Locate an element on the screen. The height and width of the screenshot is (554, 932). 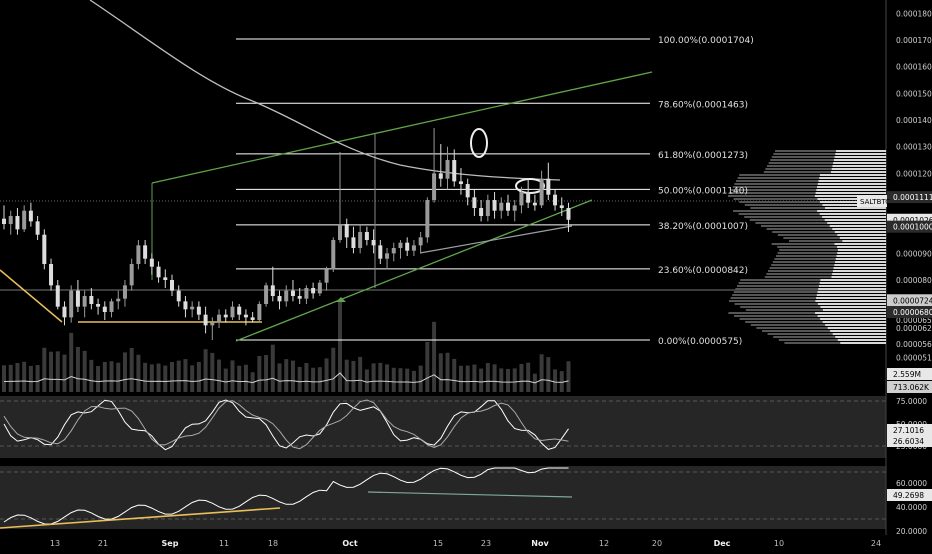
pattern-ellipse-top is located at coordinates (479, 143).